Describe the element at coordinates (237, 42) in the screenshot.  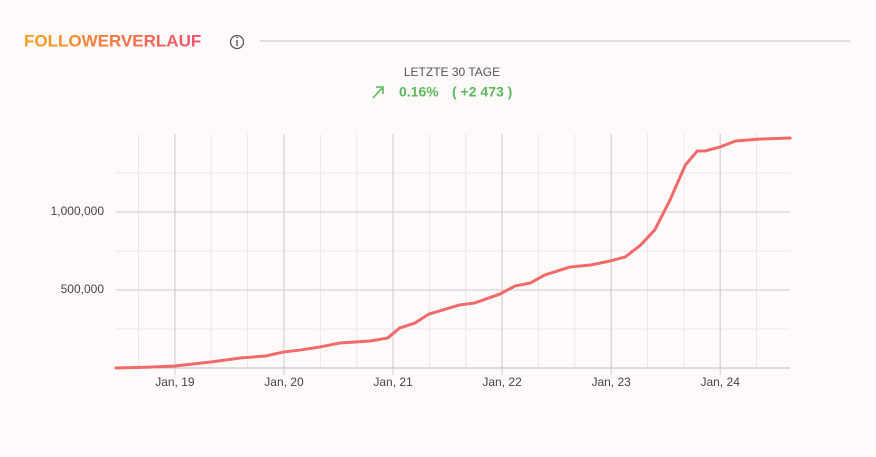
I see `info-icon` at that location.